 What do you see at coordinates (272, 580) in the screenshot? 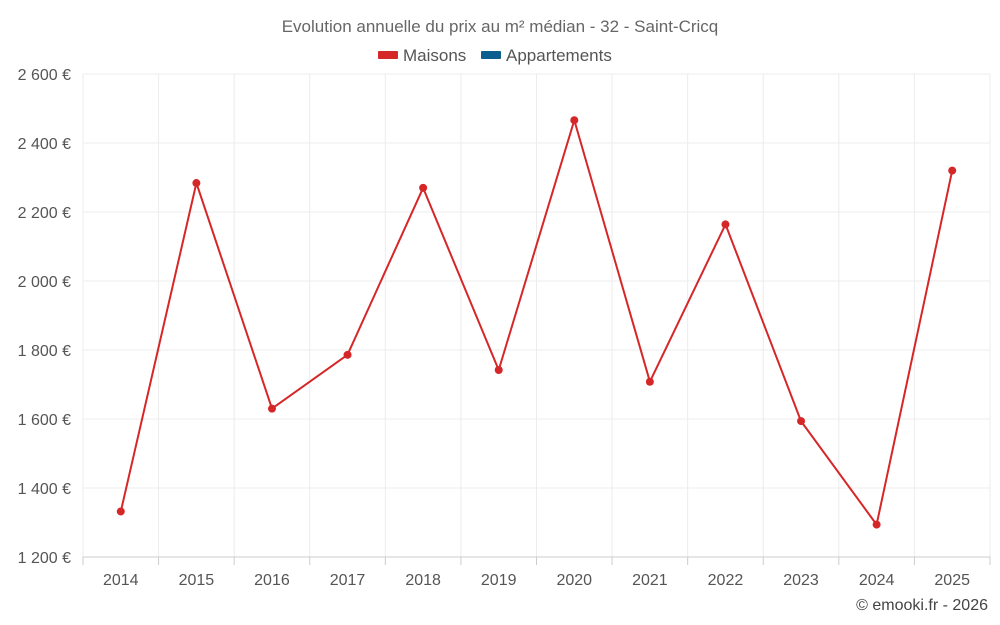
I see `x-tick-label: 2016` at bounding box center [272, 580].